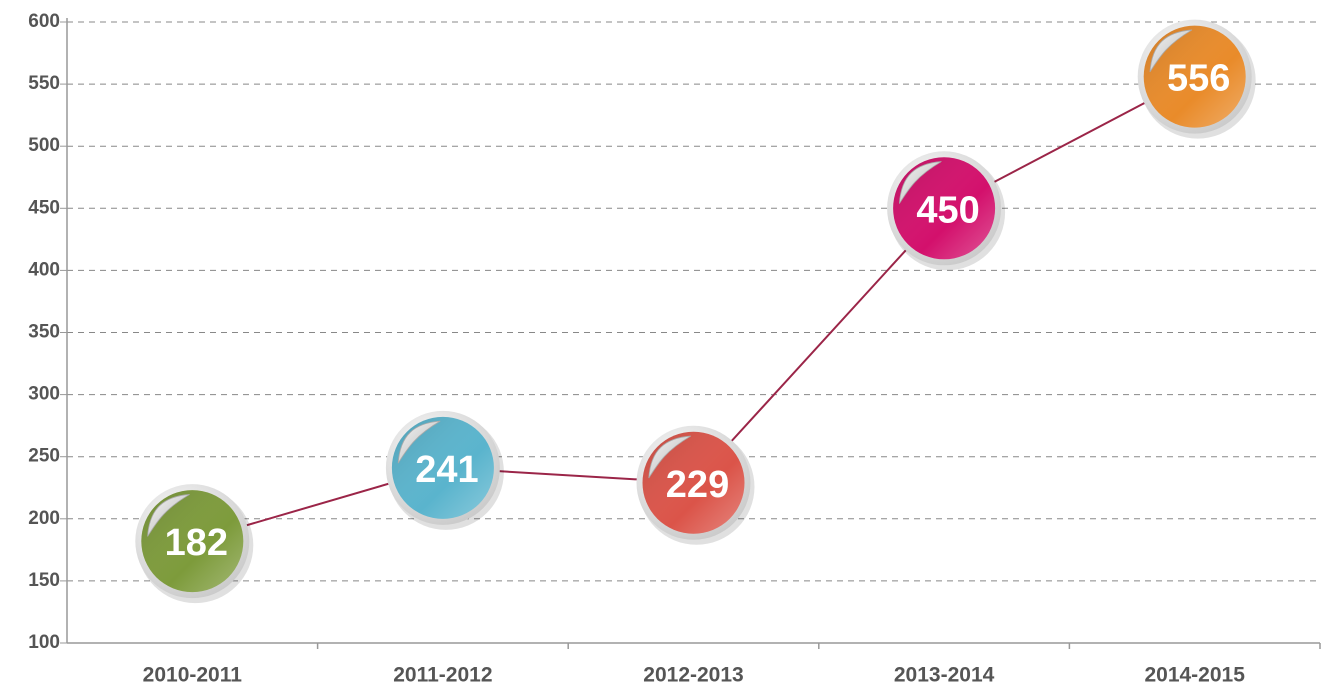 This screenshot has height=696, width=1324. I want to click on y-tick-label: 550, so click(44, 83).